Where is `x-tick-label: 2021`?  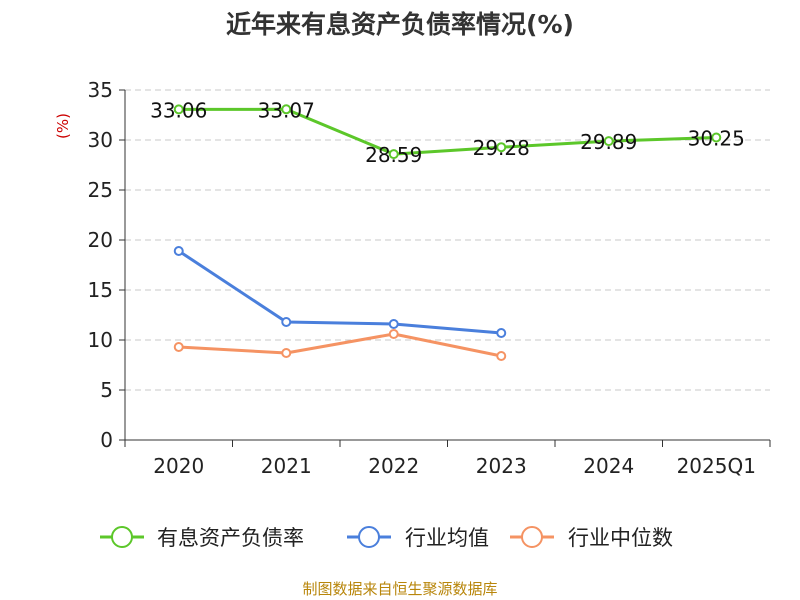
x-tick-label: 2021 is located at coordinates (286, 466).